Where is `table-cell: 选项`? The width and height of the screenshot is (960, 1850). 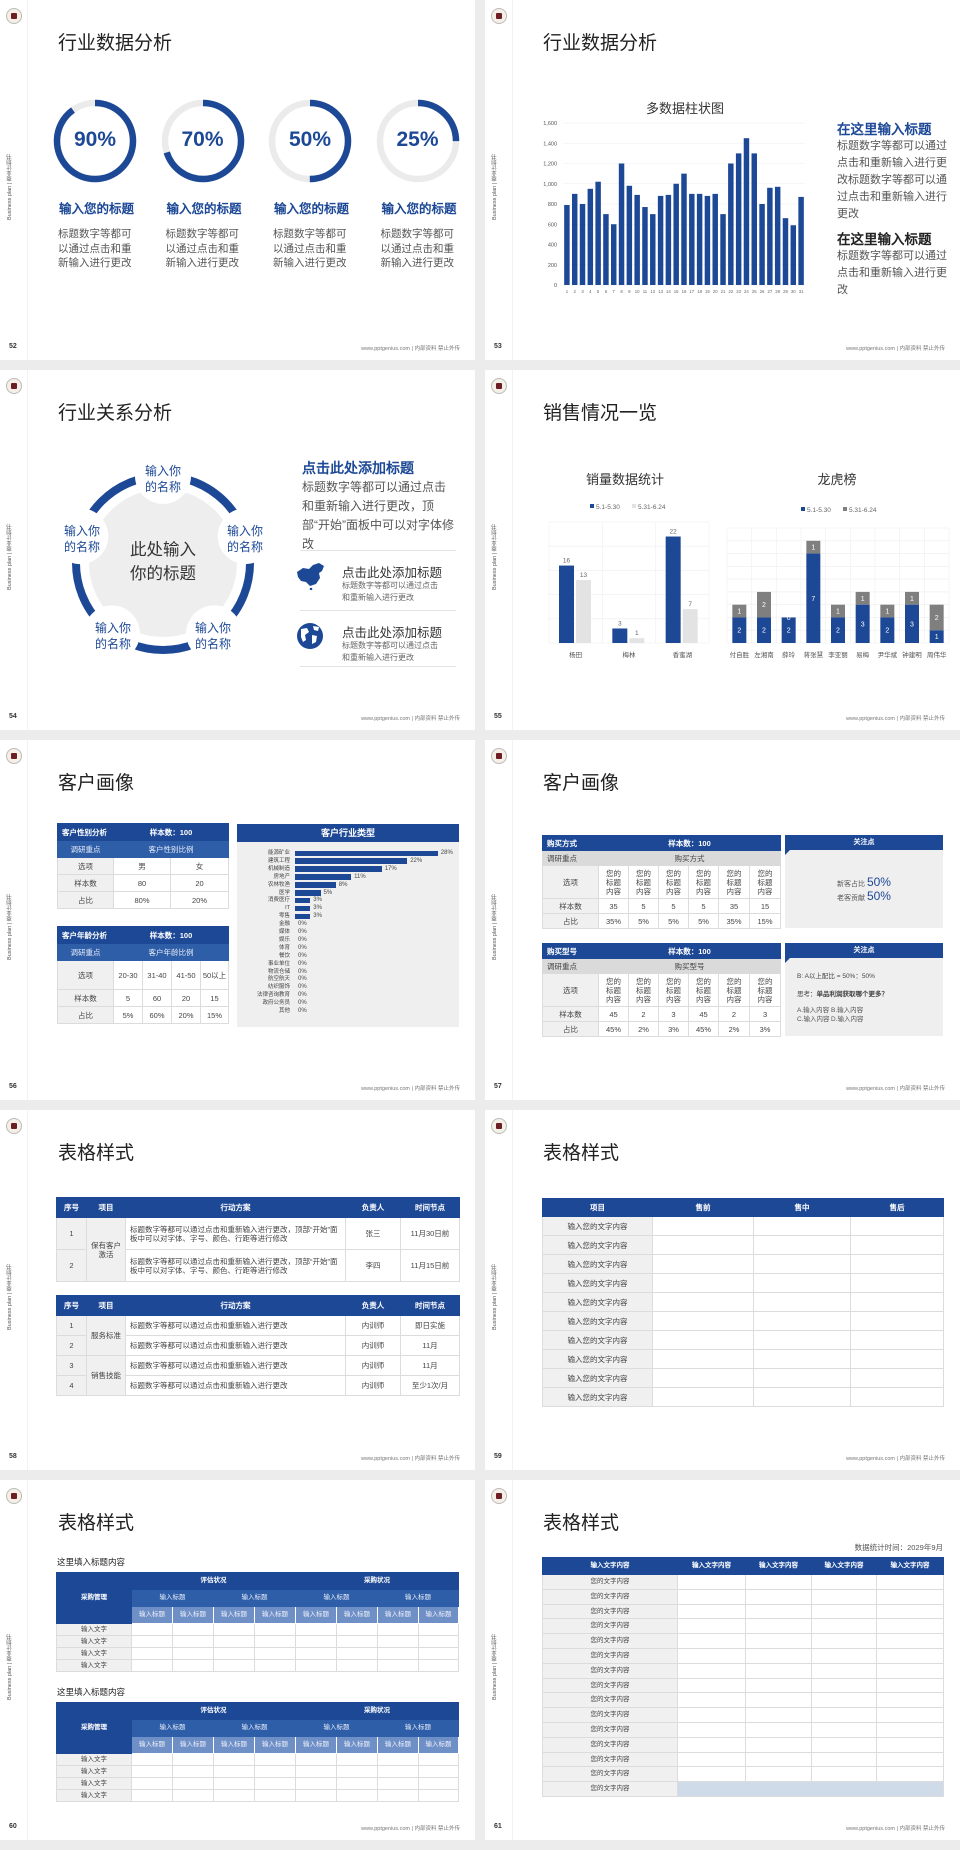 table-cell: 选项 is located at coordinates (570, 882).